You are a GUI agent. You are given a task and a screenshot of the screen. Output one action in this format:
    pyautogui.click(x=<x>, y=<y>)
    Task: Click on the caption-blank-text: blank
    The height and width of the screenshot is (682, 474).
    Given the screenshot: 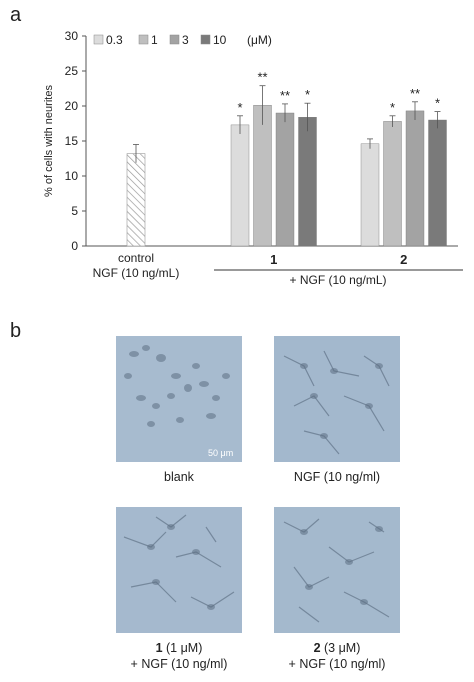 What is the action you would take?
    pyautogui.click(x=179, y=477)
    